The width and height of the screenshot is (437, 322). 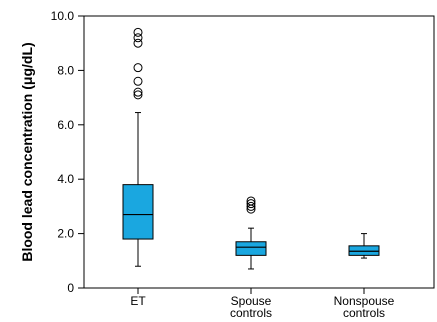 What do you see at coordinates (63, 16) in the screenshot?
I see `y-tick-label: 10.0` at bounding box center [63, 16].